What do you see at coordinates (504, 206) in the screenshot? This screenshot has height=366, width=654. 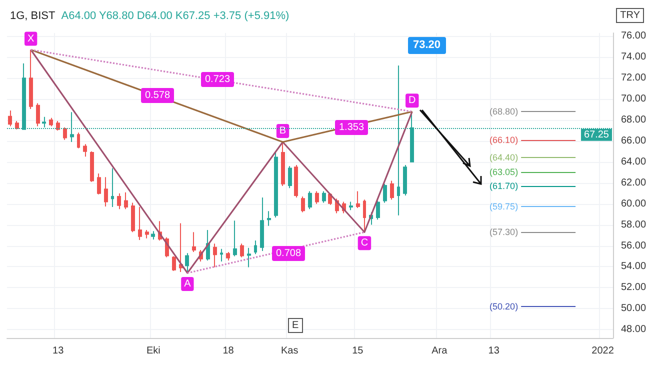 I see `ref-line-label: (59.75)` at bounding box center [504, 206].